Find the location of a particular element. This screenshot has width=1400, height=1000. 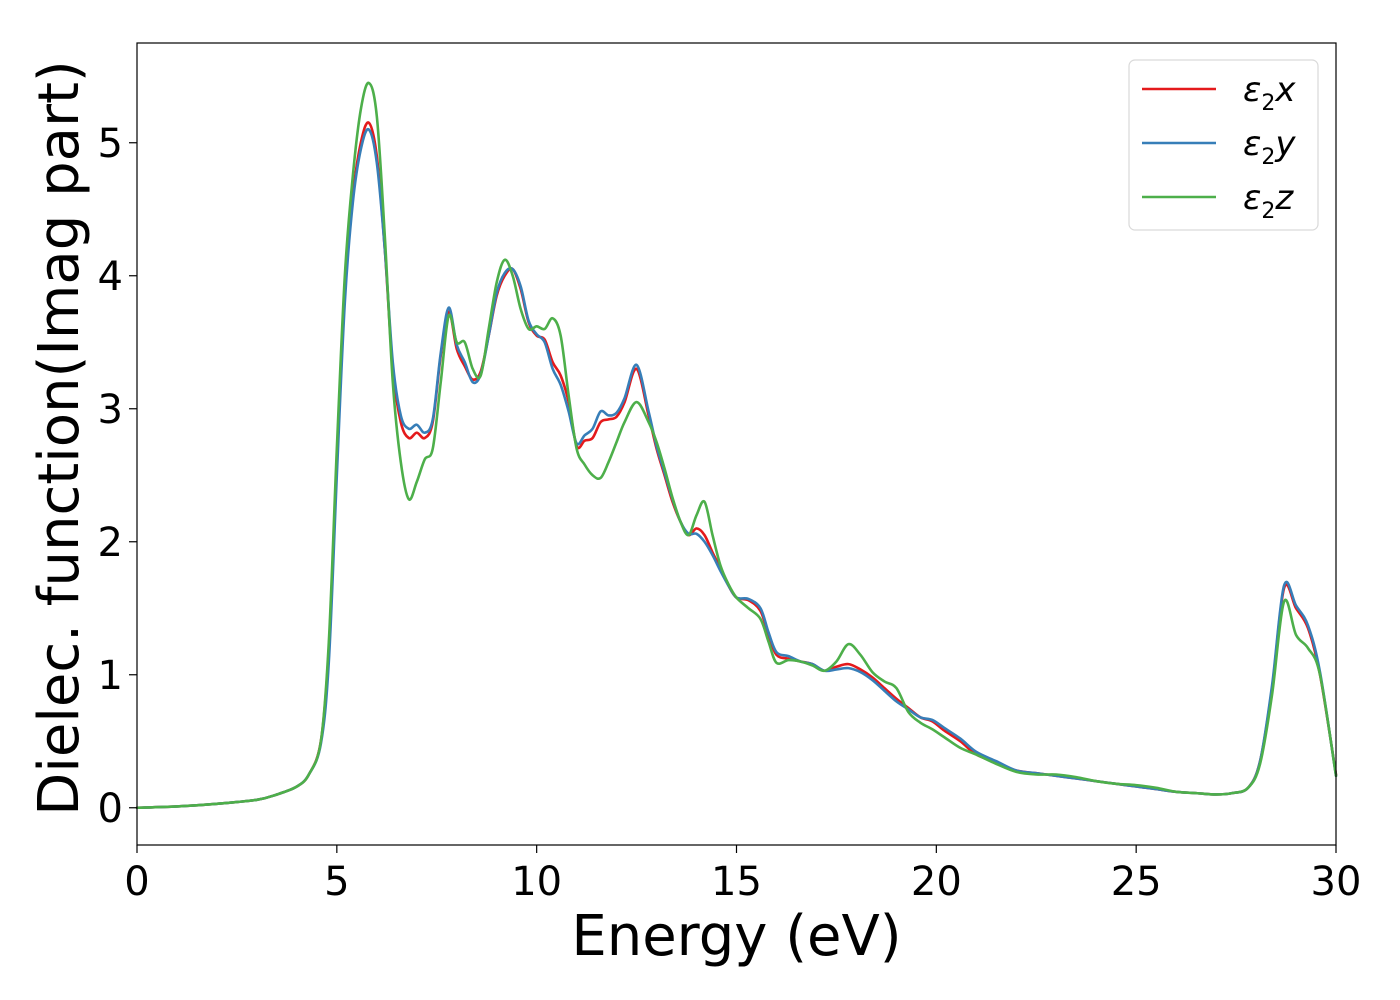

y-tick-label: 1 is located at coordinates (110, 676).